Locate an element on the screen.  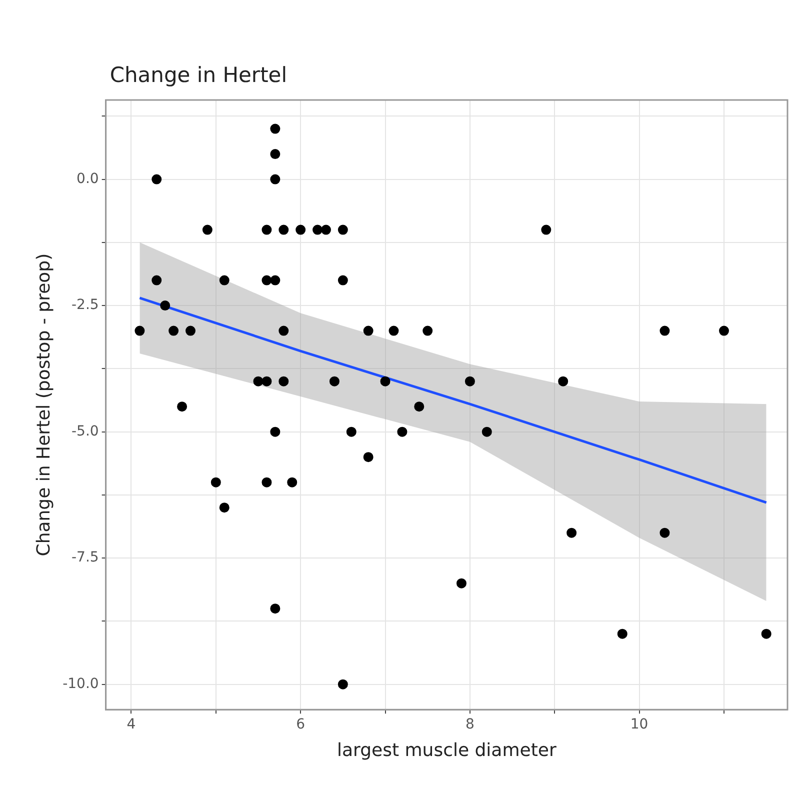
y-tick-label: -5.0 is located at coordinates (85, 431).